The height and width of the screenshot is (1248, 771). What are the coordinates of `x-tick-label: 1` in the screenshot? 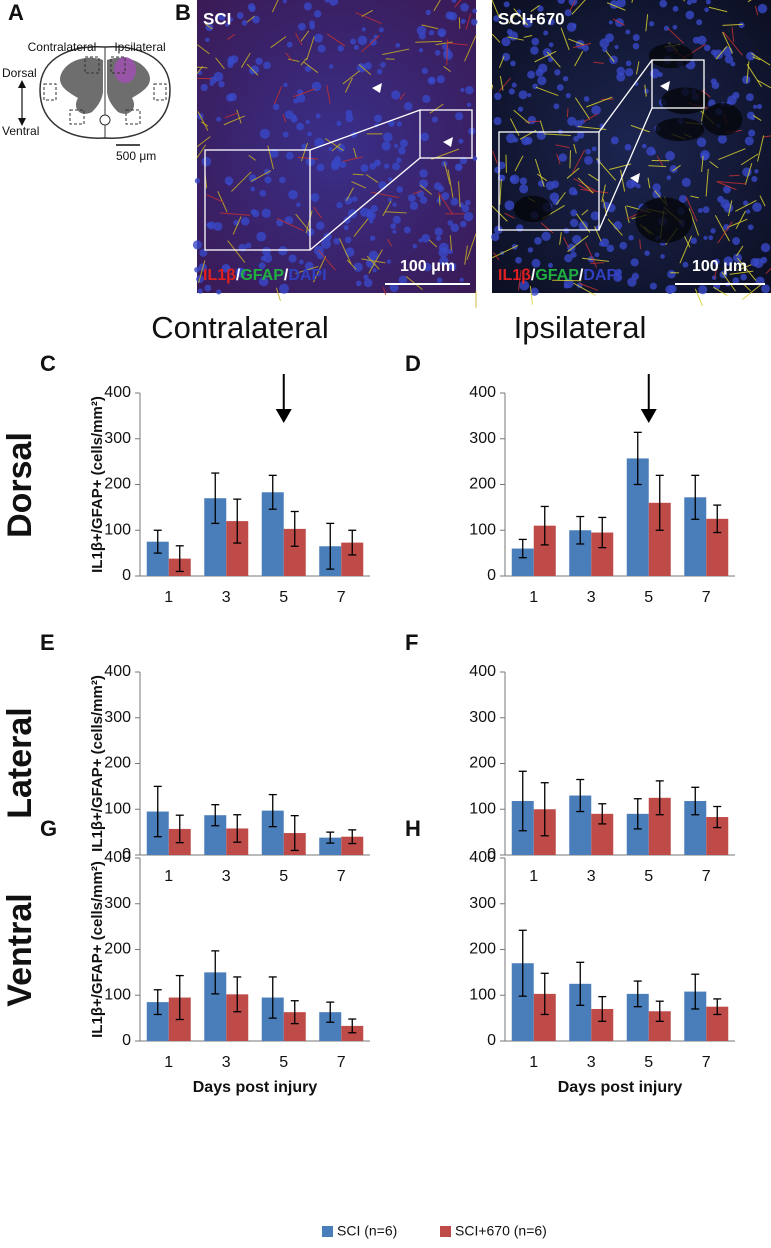 It's located at (533, 1062).